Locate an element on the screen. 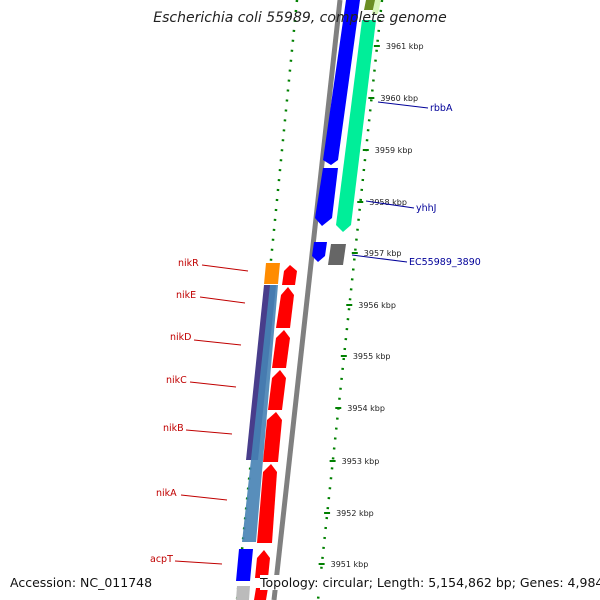  gene-label-nike: nikE is located at coordinates (186, 295).